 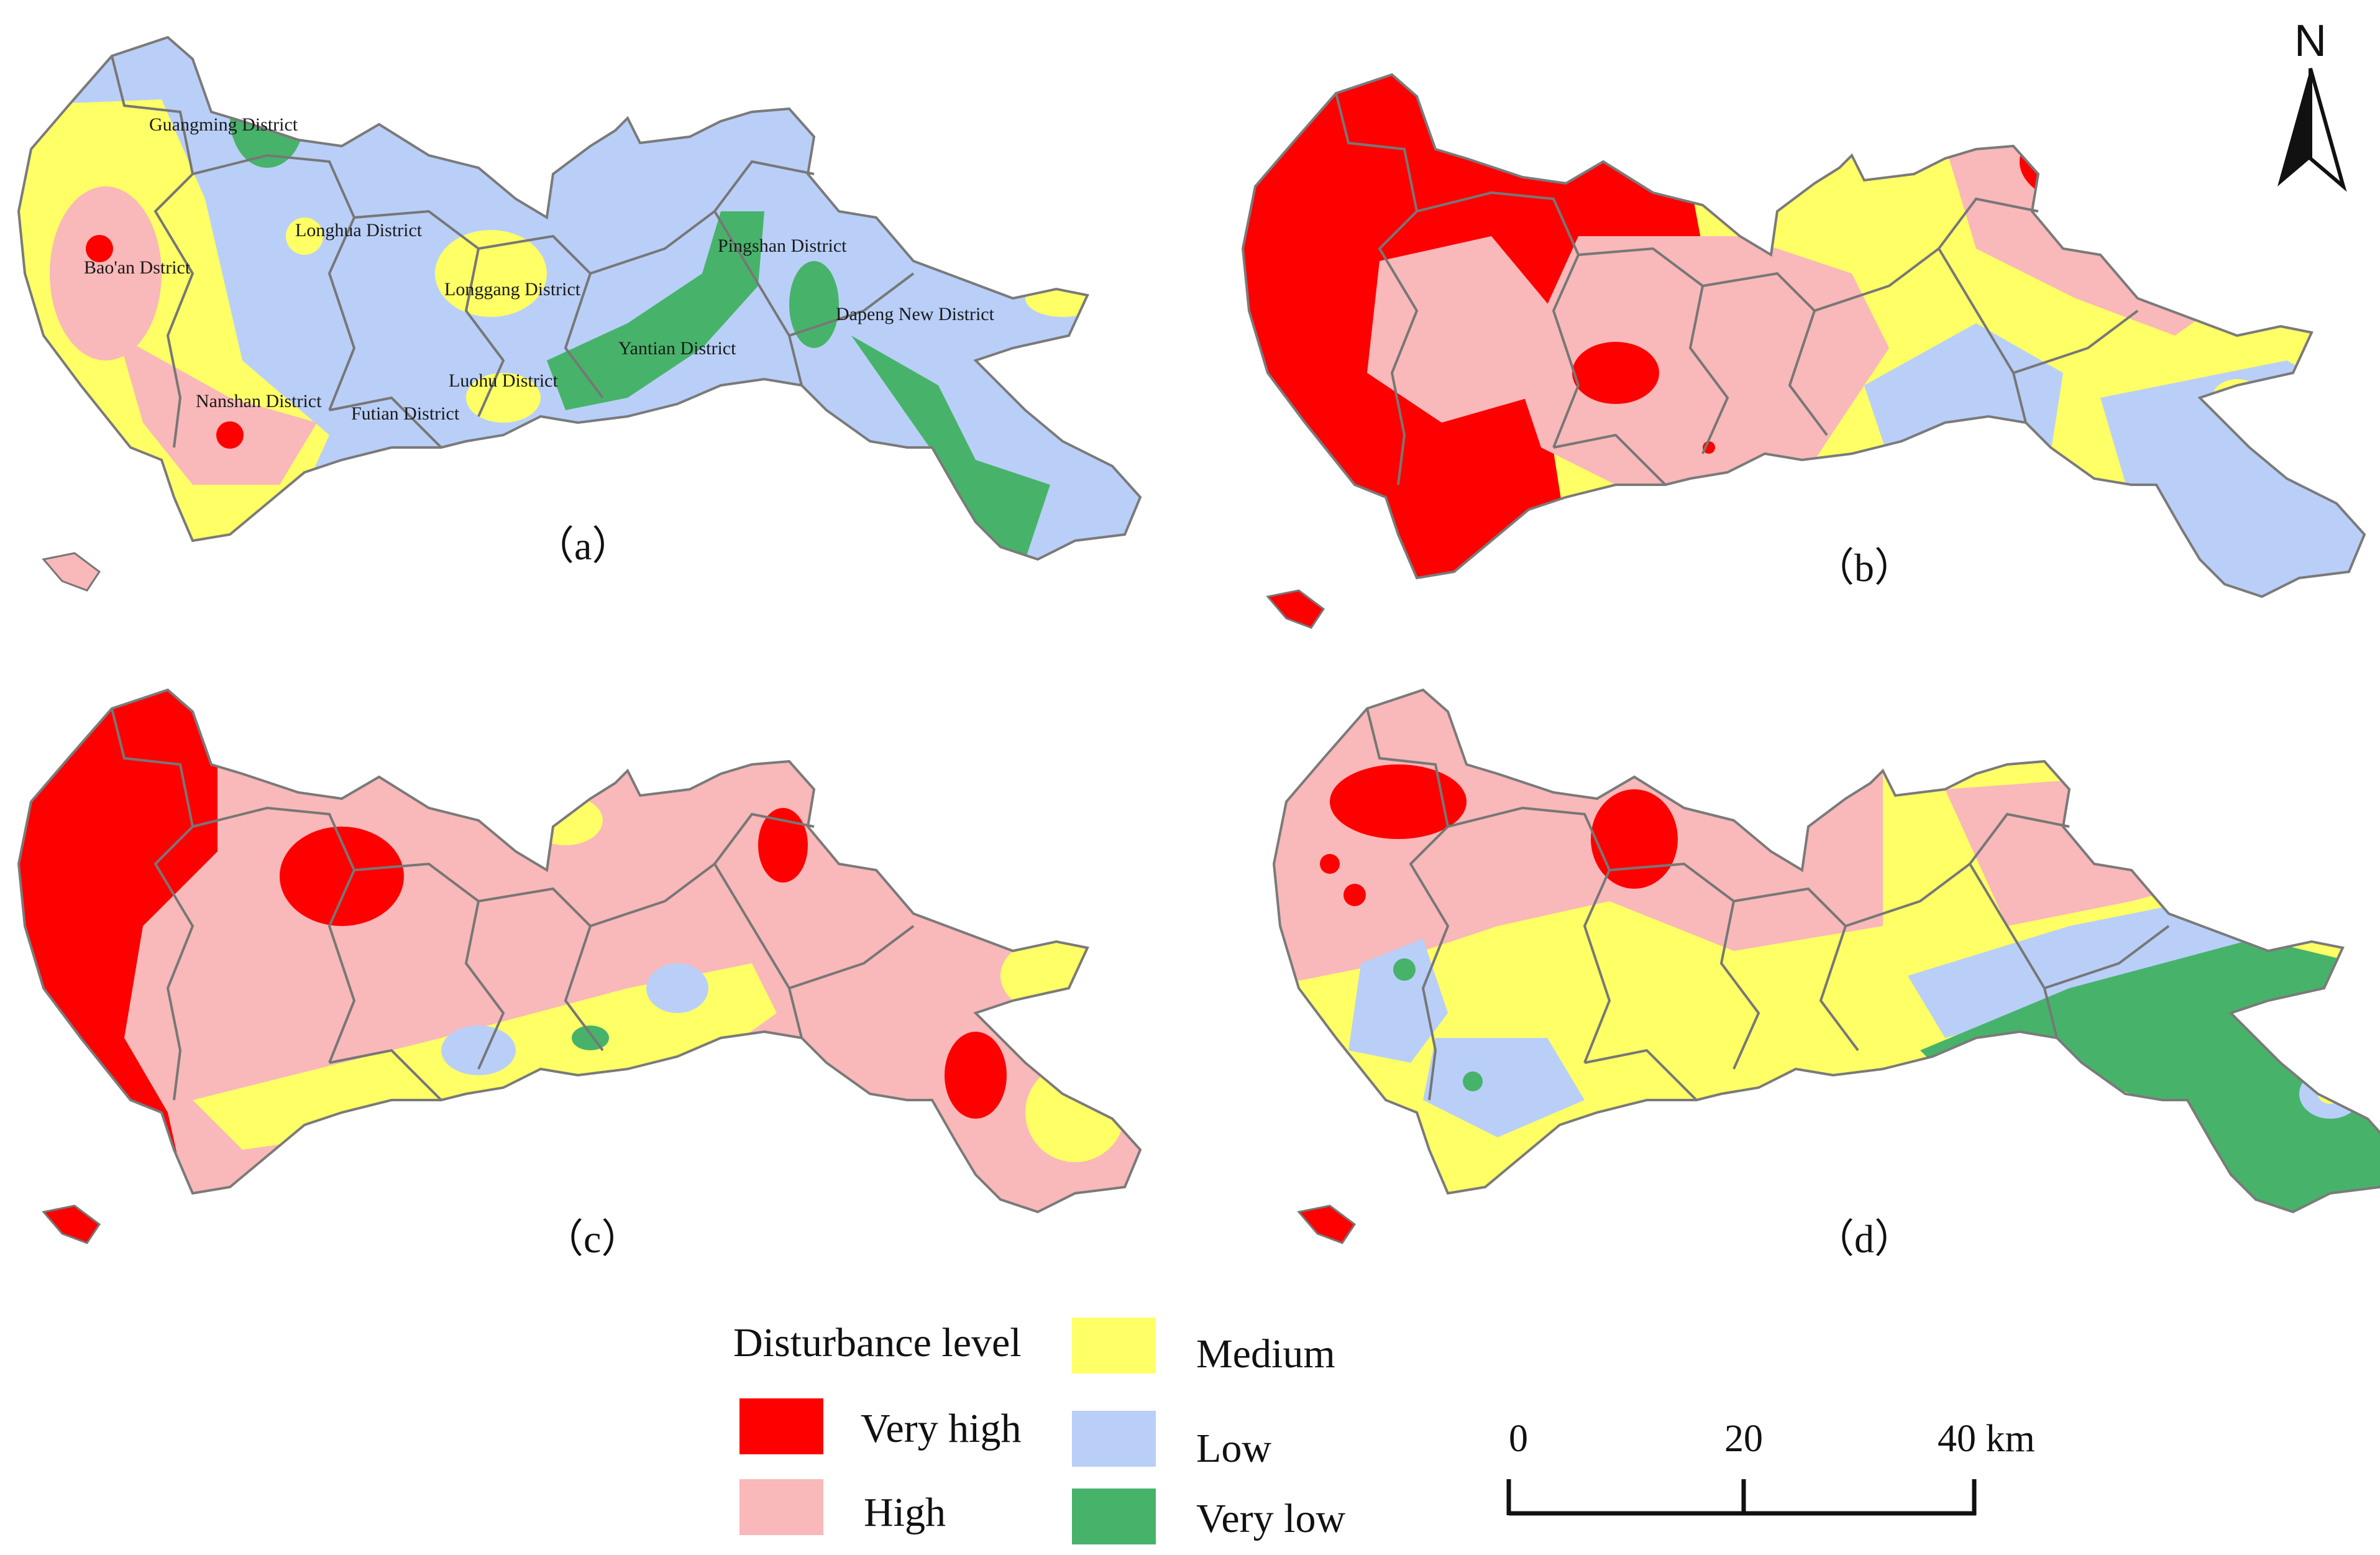 What do you see at coordinates (878, 1342) in the screenshot?
I see `legend-title: Disturbance level` at bounding box center [878, 1342].